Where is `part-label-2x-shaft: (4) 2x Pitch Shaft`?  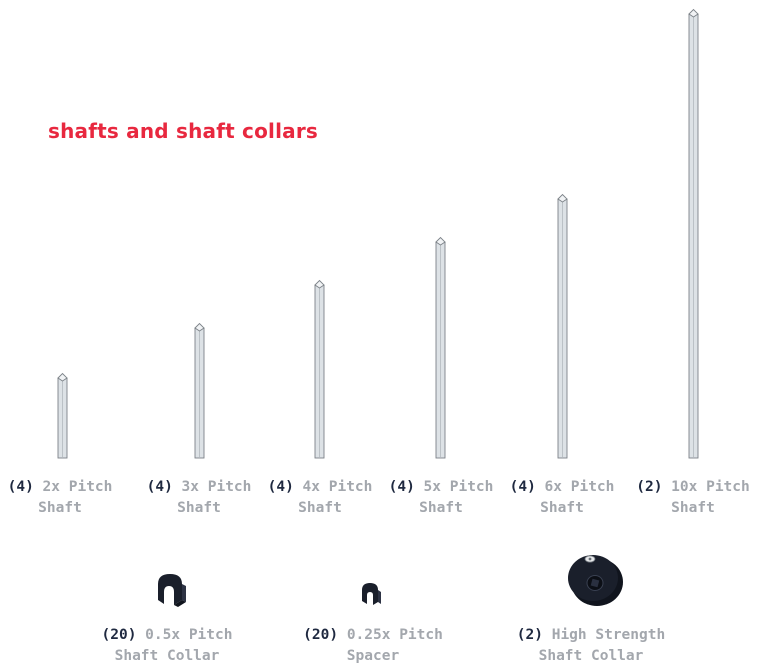
part-label-2x-shaft: (4) 2x Pitch Shaft is located at coordinates (67, 498).